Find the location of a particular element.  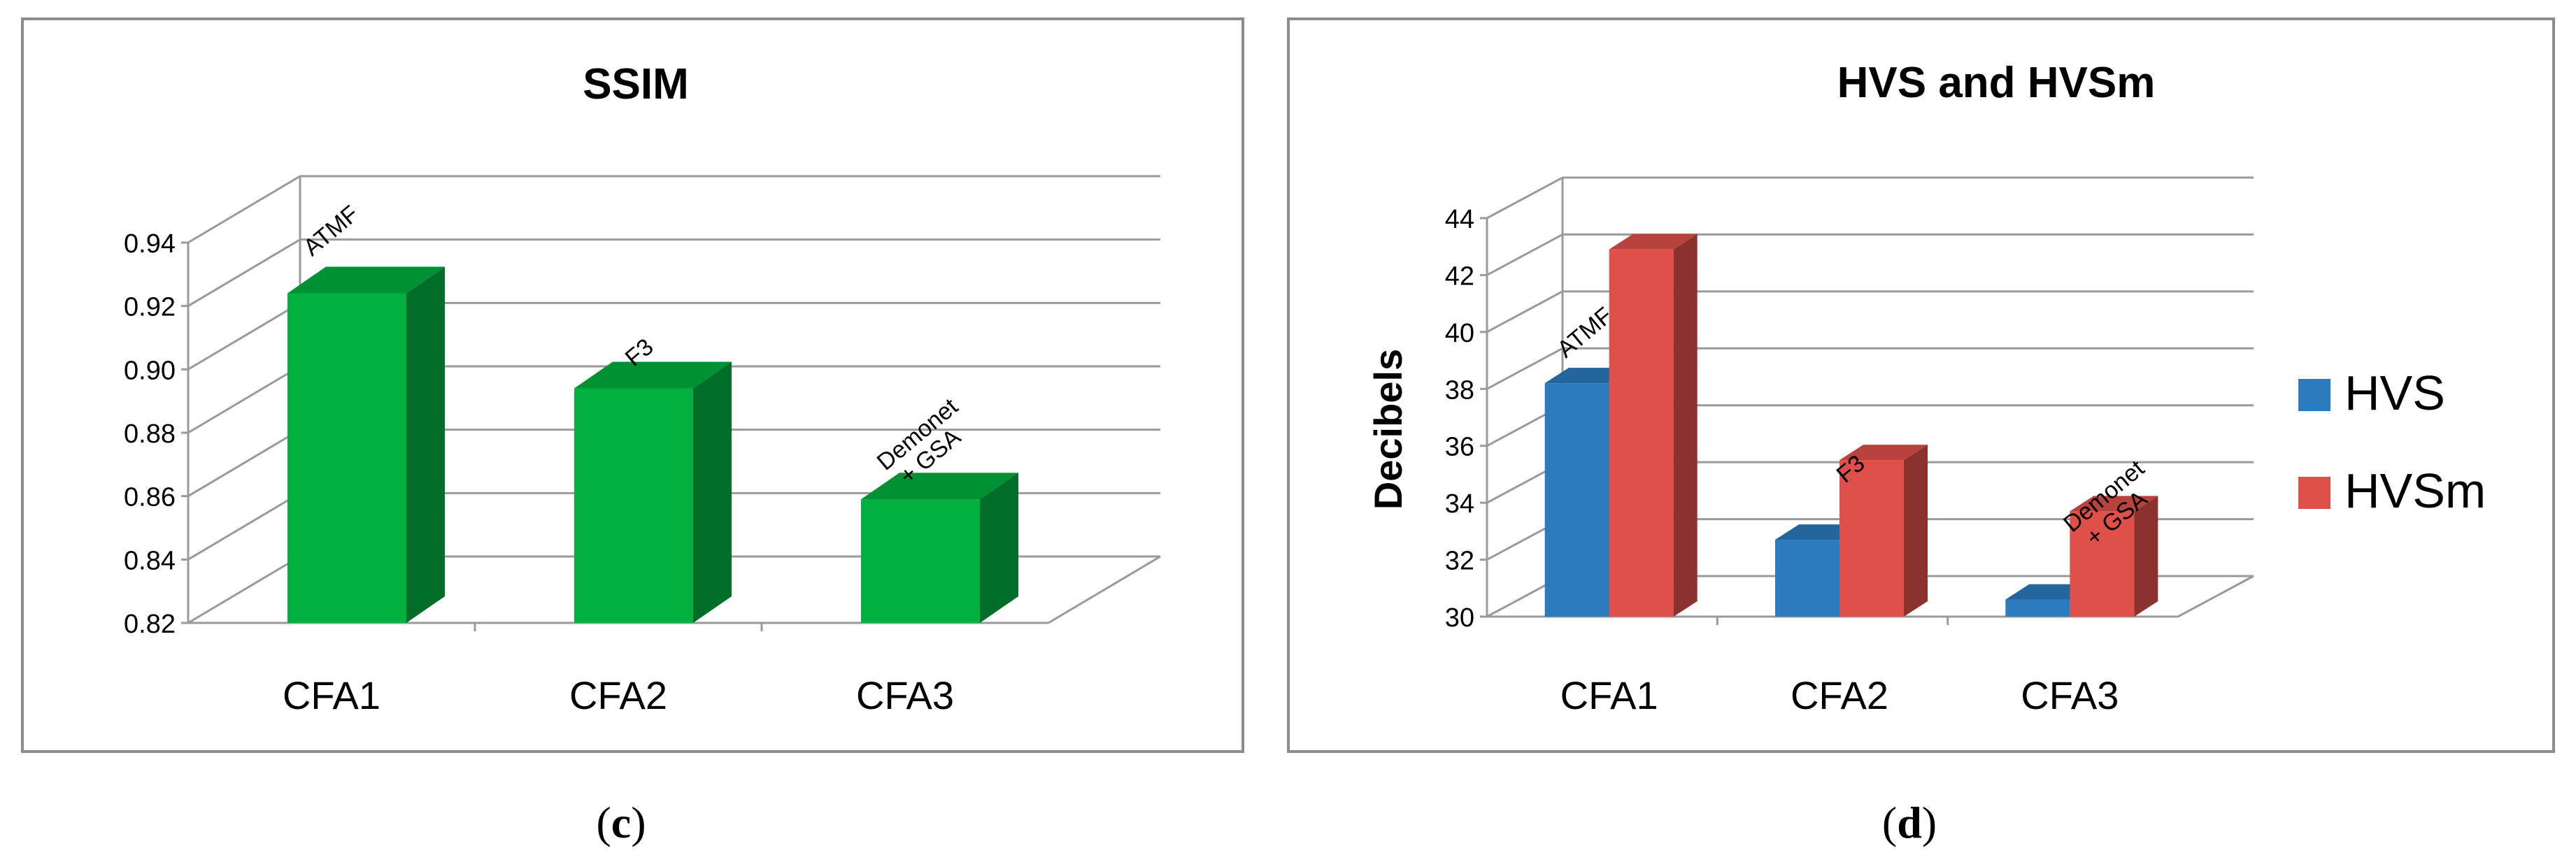

ssim-bar-annotation: ATMF is located at coordinates (331, 231).